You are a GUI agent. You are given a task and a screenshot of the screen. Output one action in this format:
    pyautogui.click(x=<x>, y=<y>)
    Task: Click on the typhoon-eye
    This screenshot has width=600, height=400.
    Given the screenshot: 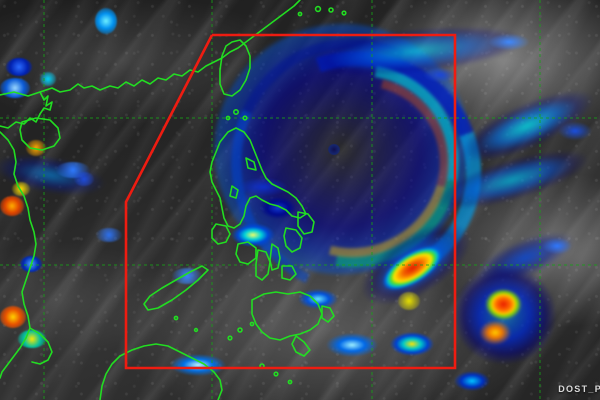 What is the action you would take?
    pyautogui.click(x=334, y=149)
    